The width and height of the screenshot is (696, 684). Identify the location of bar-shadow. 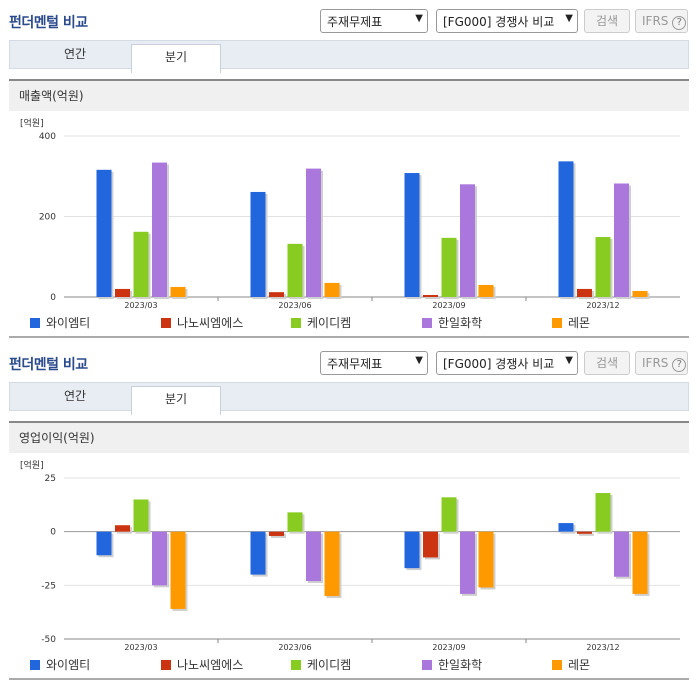
(586, 534).